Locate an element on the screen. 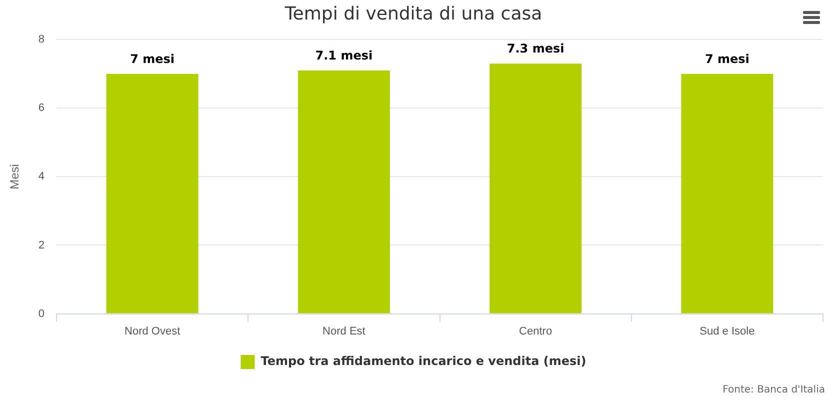 The image size is (833, 401). x-tick-label: Centro is located at coordinates (535, 331).